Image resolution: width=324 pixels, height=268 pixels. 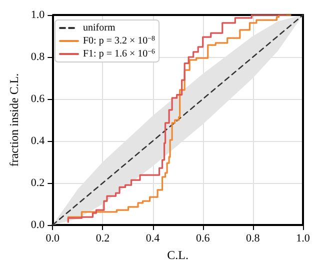 What do you see at coordinates (38, 99) in the screenshot?
I see `y-tick-label: 0.6` at bounding box center [38, 99].